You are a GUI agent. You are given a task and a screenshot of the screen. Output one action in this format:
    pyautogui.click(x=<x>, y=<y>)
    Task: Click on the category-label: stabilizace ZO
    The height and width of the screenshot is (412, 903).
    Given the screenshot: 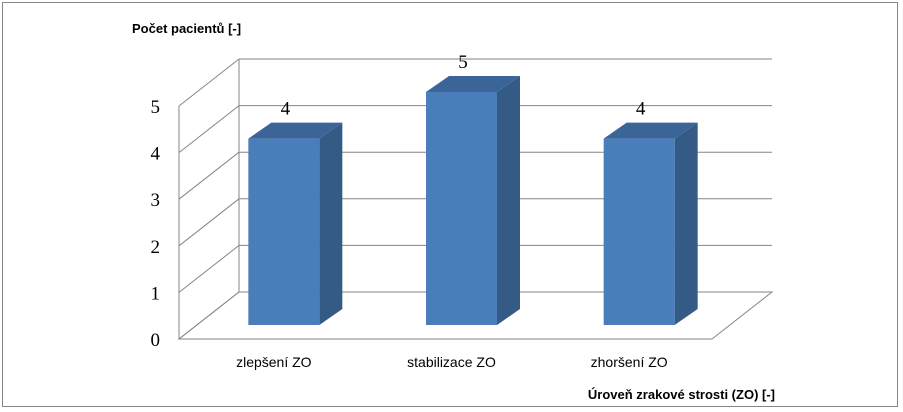 What is the action you would take?
    pyautogui.click(x=451, y=362)
    